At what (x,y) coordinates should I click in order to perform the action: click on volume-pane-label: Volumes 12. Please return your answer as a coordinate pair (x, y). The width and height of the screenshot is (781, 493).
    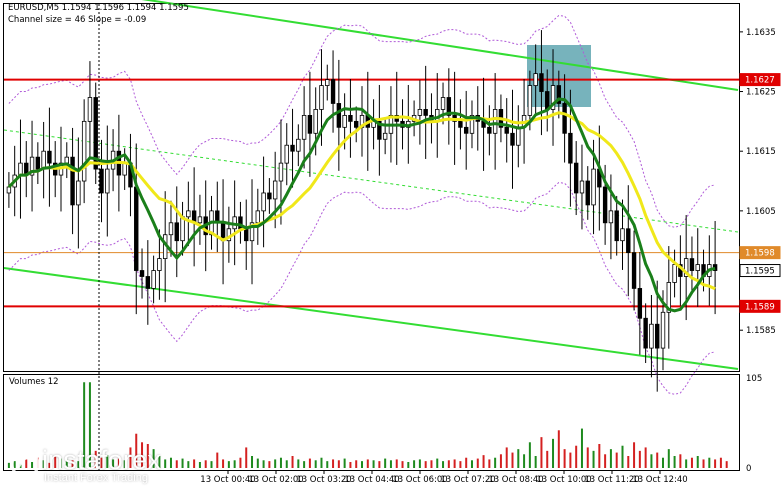
    Looking at the image, I should click on (34, 382).